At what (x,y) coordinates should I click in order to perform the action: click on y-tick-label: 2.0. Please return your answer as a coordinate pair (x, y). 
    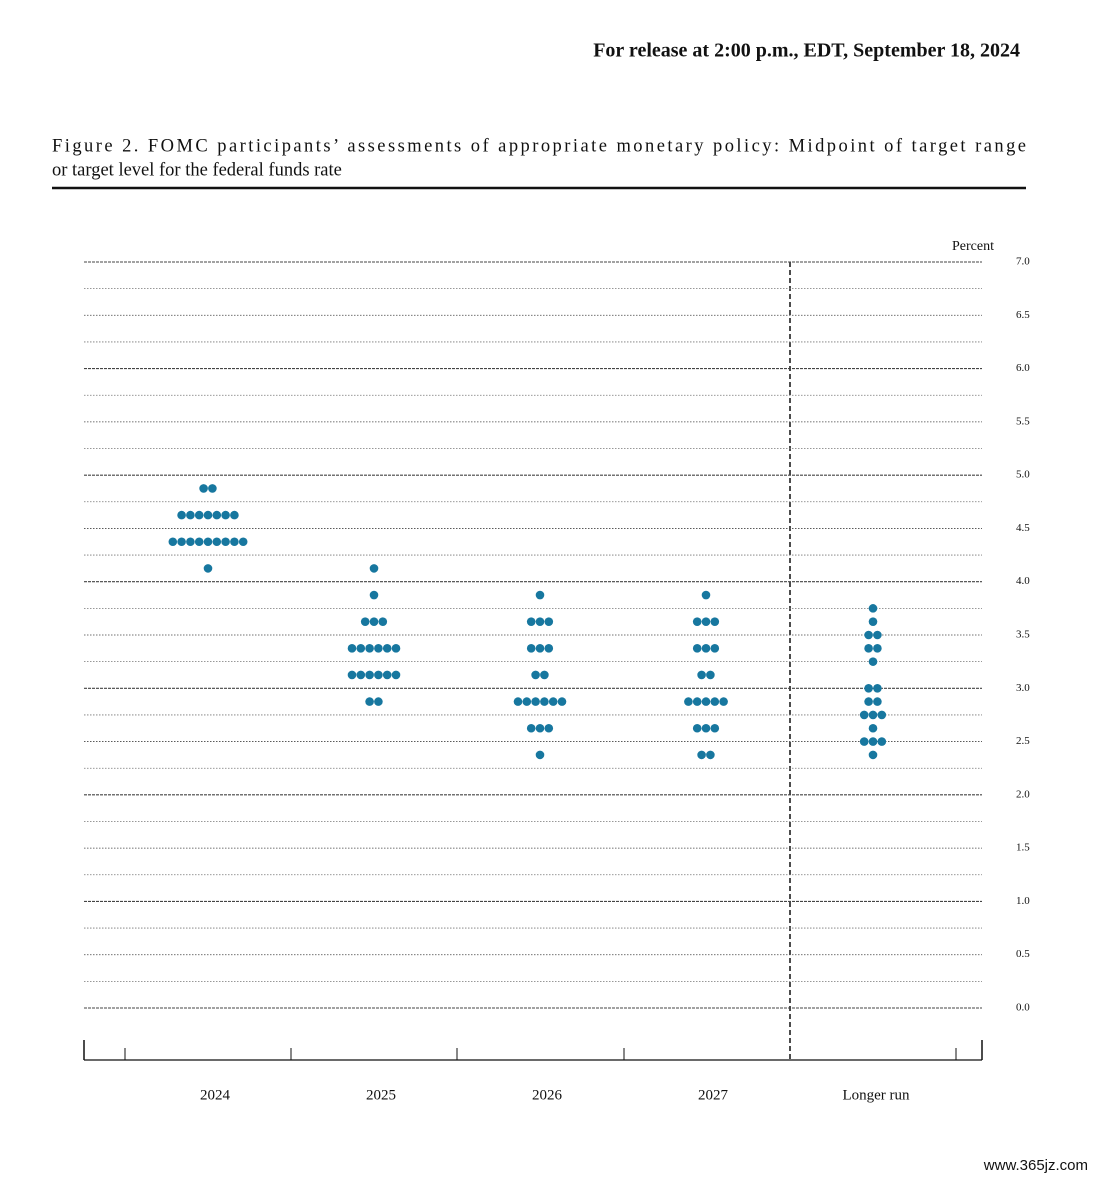
    Looking at the image, I should click on (1023, 794).